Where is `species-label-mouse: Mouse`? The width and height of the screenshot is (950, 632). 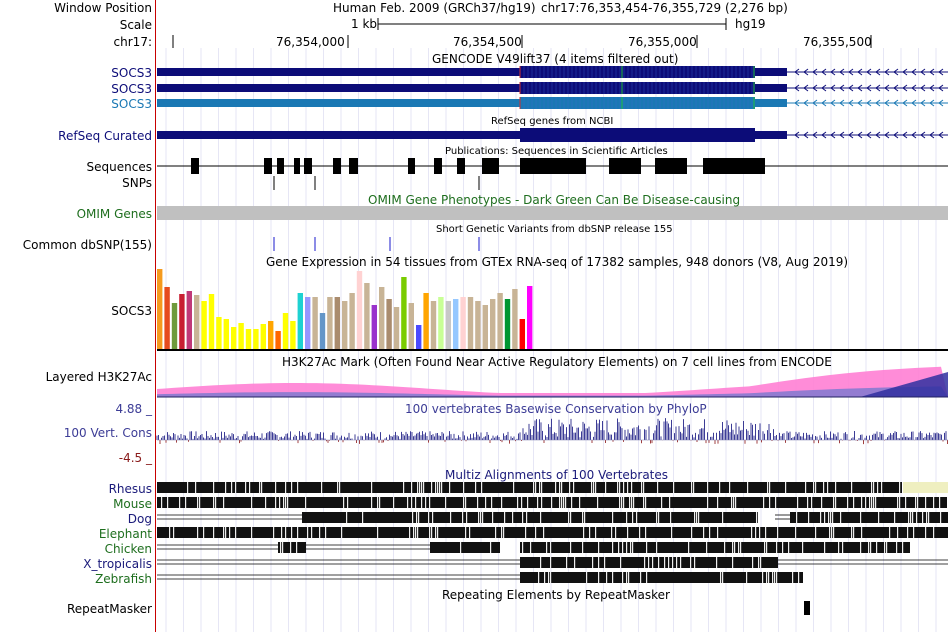 species-label-mouse: Mouse is located at coordinates (132, 504).